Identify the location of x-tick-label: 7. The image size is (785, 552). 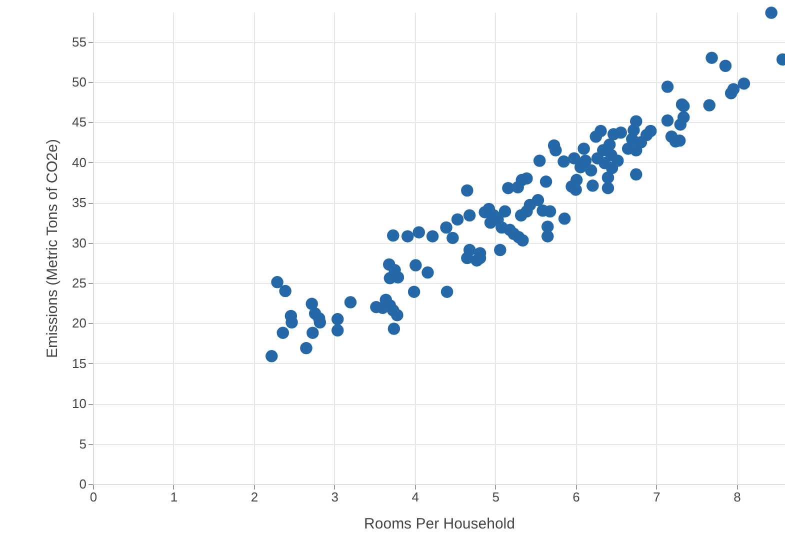
(656, 497).